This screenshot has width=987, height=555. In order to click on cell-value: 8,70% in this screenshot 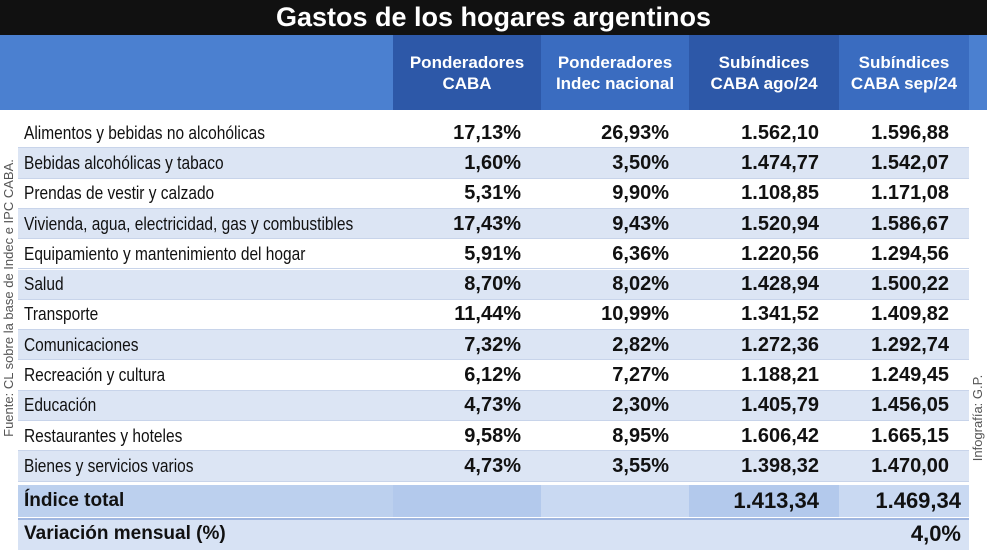, I will do `click(492, 284)`.